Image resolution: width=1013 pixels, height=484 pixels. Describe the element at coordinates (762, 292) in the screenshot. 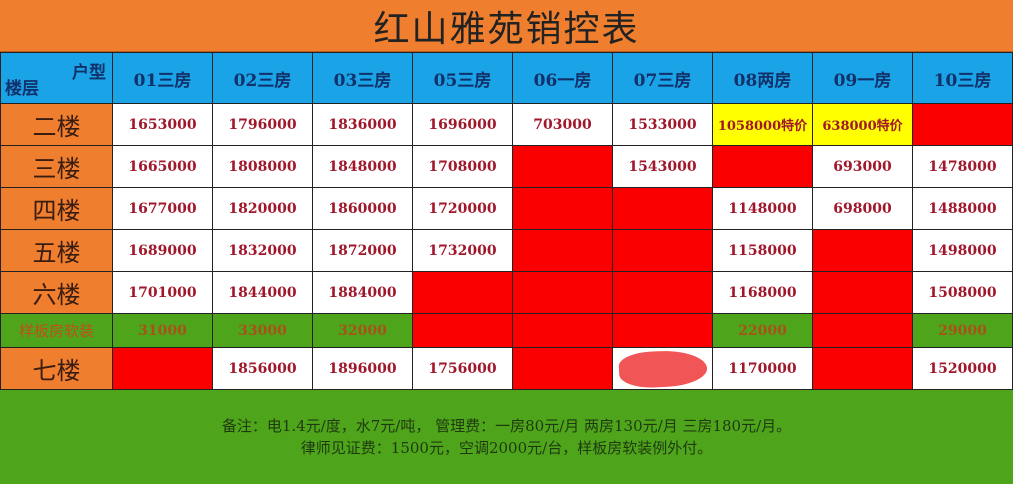

I see `price-cell: 1168000` at that location.